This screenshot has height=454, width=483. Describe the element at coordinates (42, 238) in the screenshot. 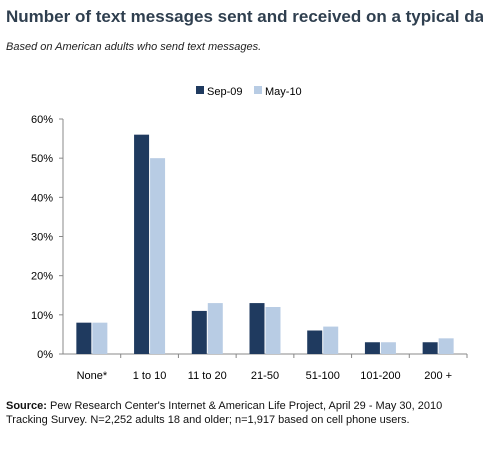

I see `y-tick-label: 30%` at that location.